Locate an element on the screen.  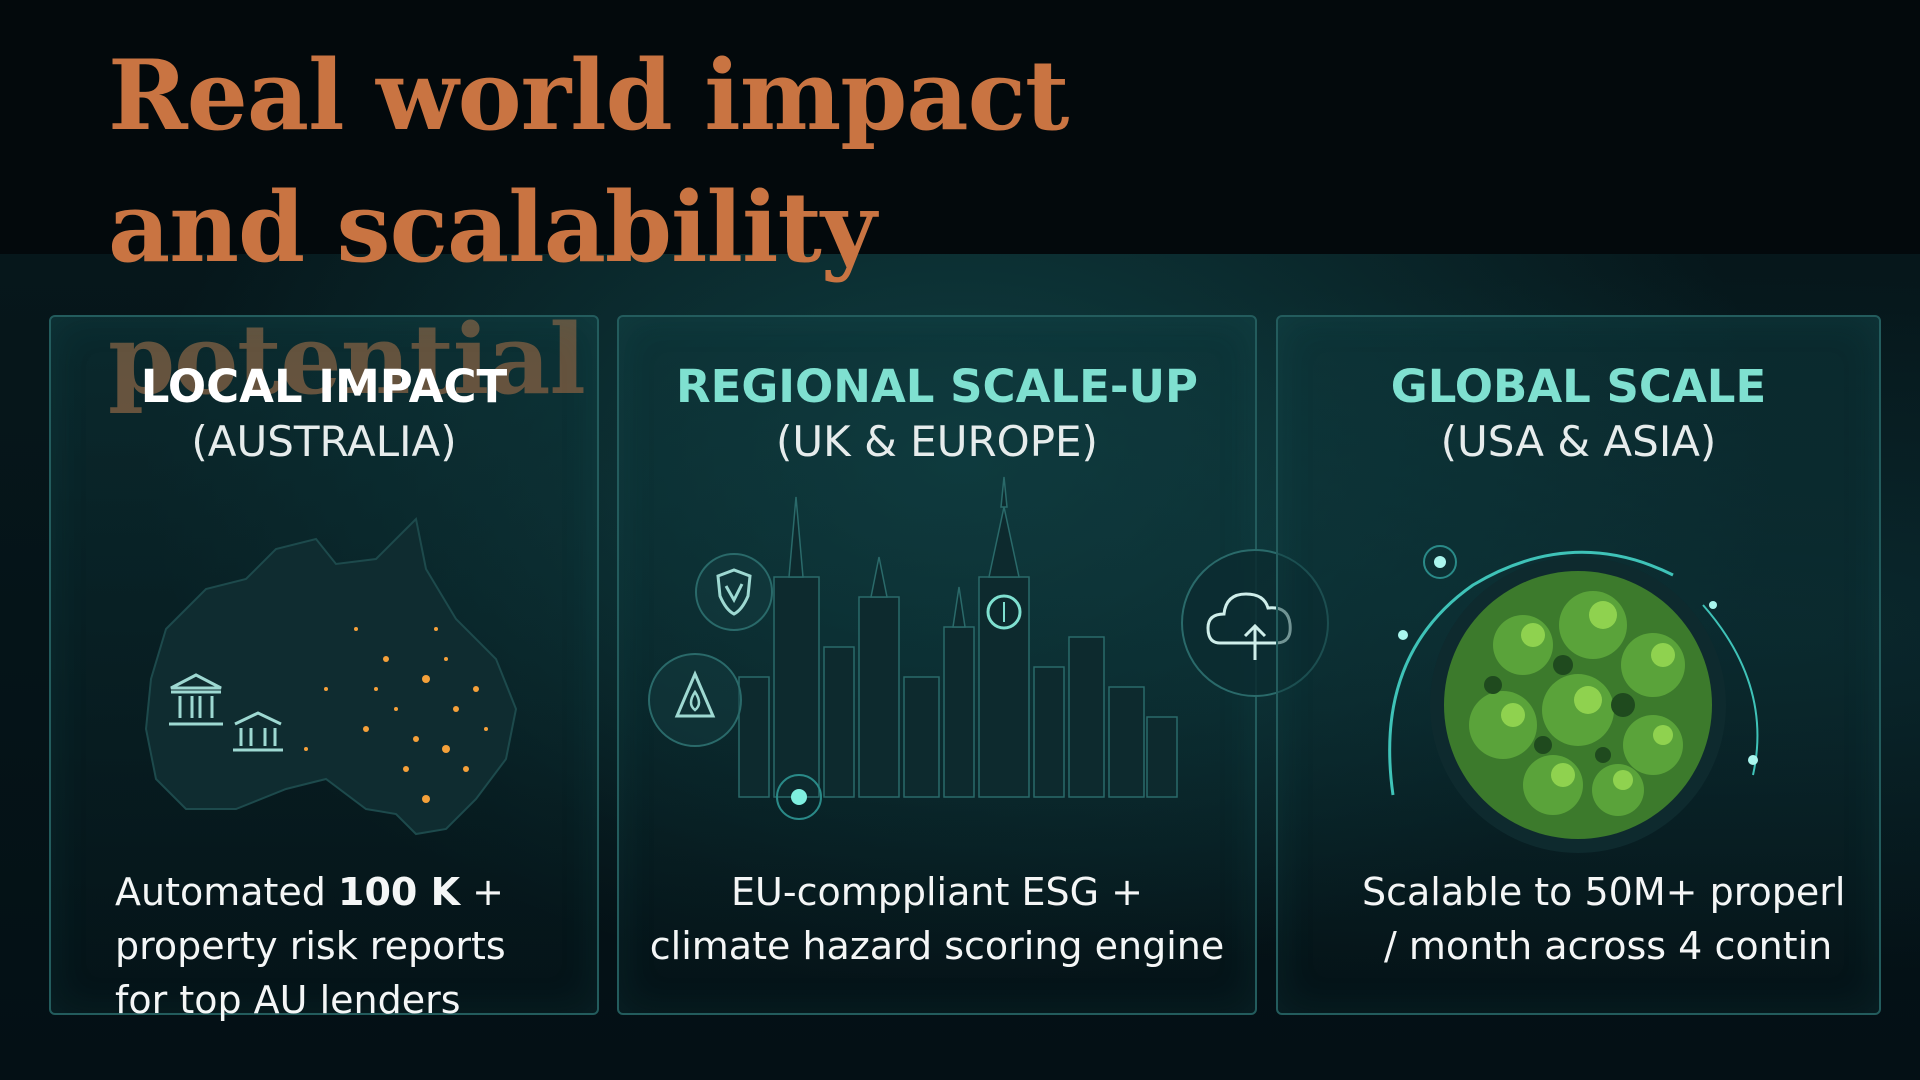
card-title: LOCAL IMPACT is located at coordinates (324, 386).